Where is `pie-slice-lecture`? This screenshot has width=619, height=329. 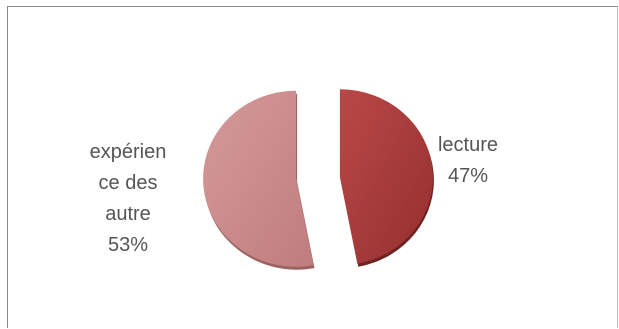
pie-slice-lecture is located at coordinates (386, 176).